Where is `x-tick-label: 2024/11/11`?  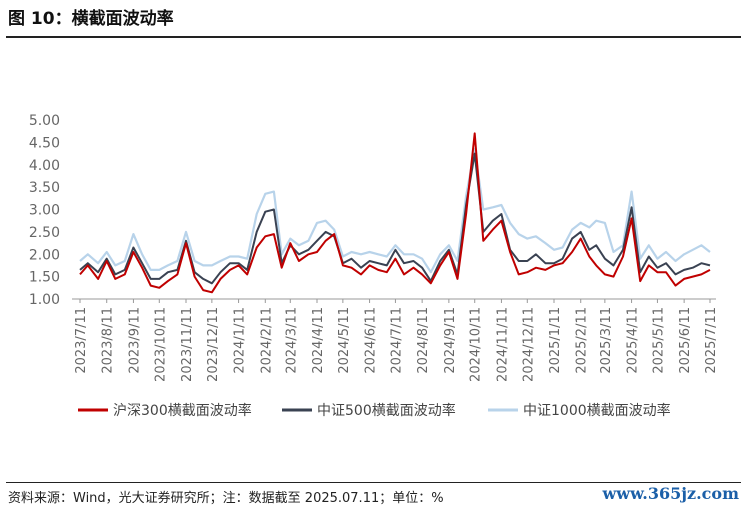
x-tick-label: 2024/11/11 is located at coordinates (502, 344).